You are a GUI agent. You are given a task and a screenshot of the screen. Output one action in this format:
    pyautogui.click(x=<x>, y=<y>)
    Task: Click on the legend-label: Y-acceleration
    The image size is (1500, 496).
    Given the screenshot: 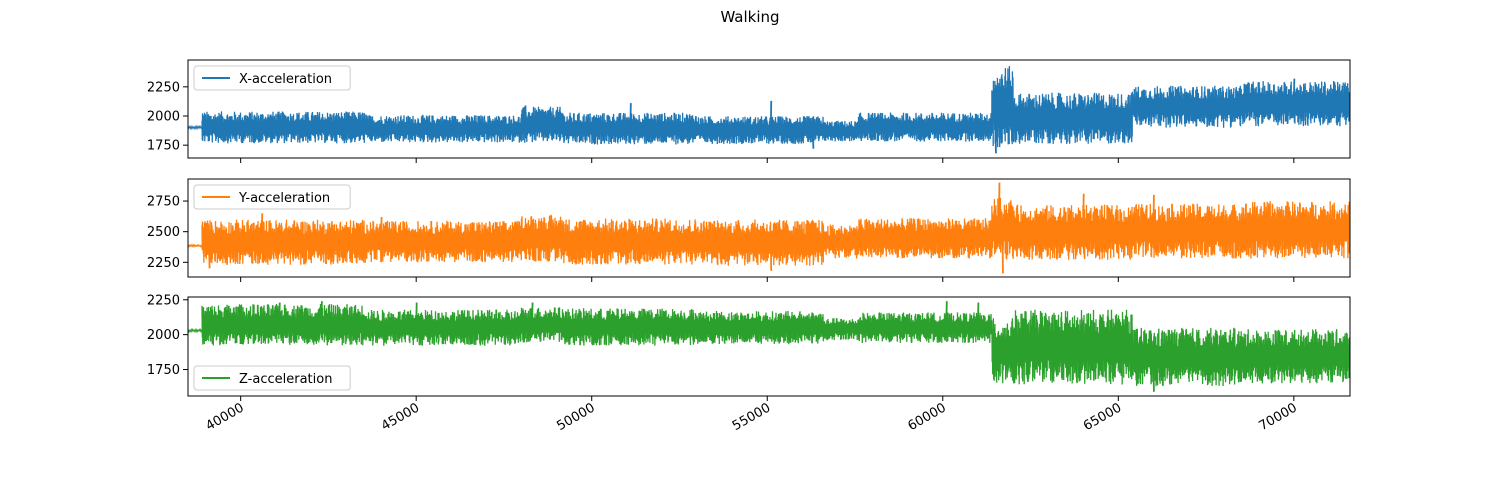 What is the action you would take?
    pyautogui.click(x=284, y=198)
    